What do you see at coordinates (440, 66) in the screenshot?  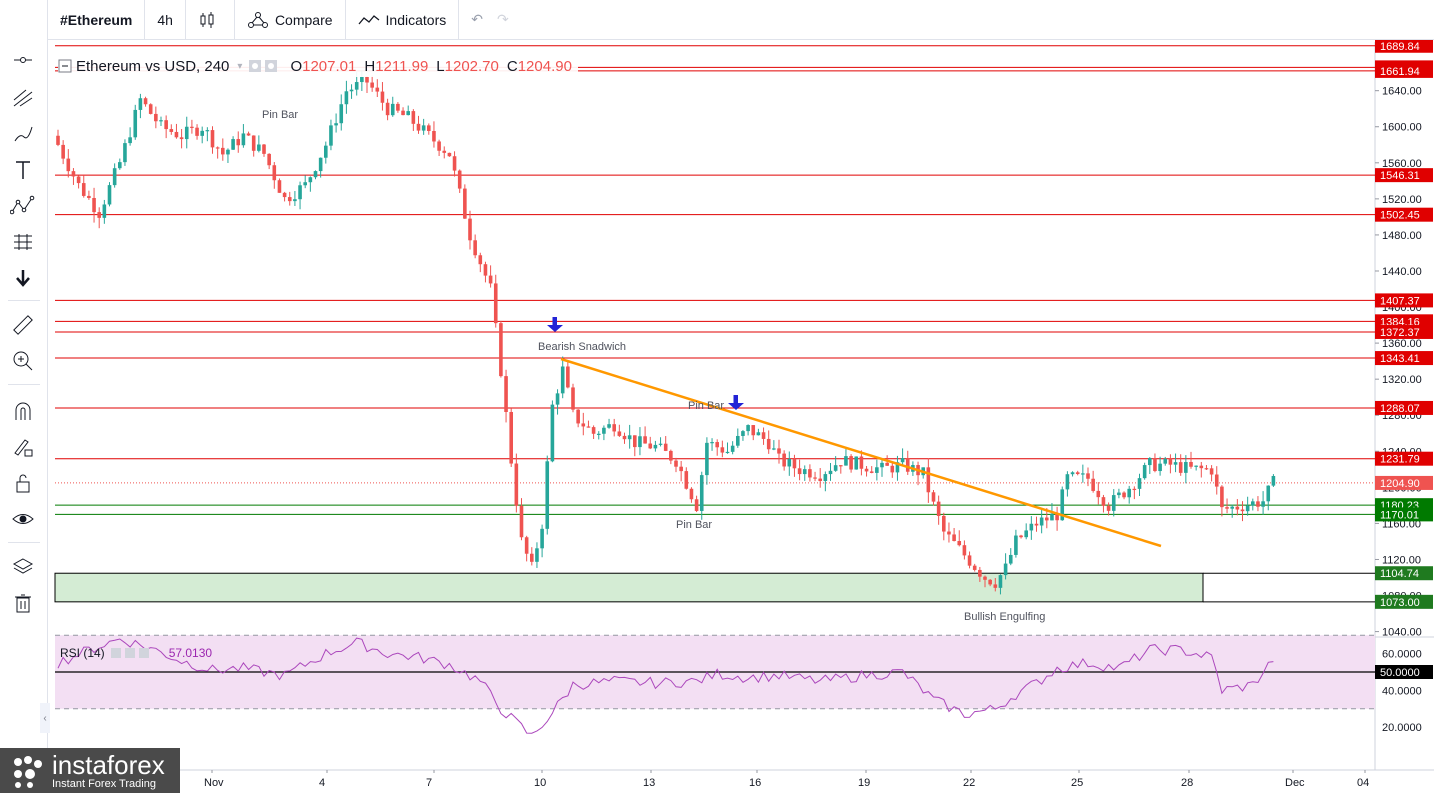 I see `legend-low-label: L` at bounding box center [440, 66].